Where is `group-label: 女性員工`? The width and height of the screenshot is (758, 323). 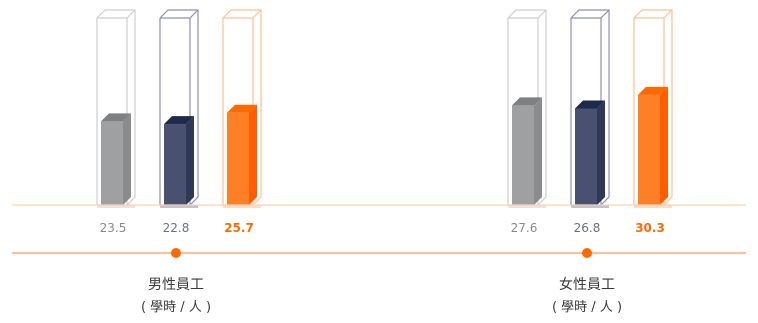
group-label: 女性員工 is located at coordinates (587, 284).